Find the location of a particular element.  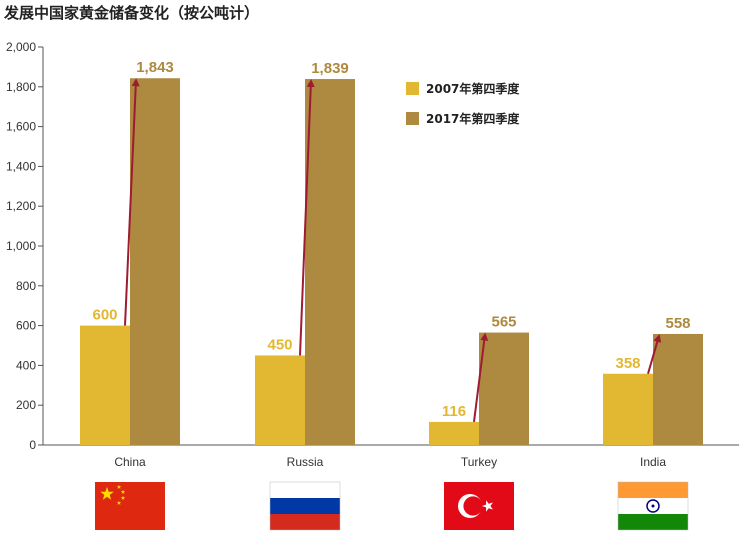

x-tick-label: China is located at coordinates (130, 462).